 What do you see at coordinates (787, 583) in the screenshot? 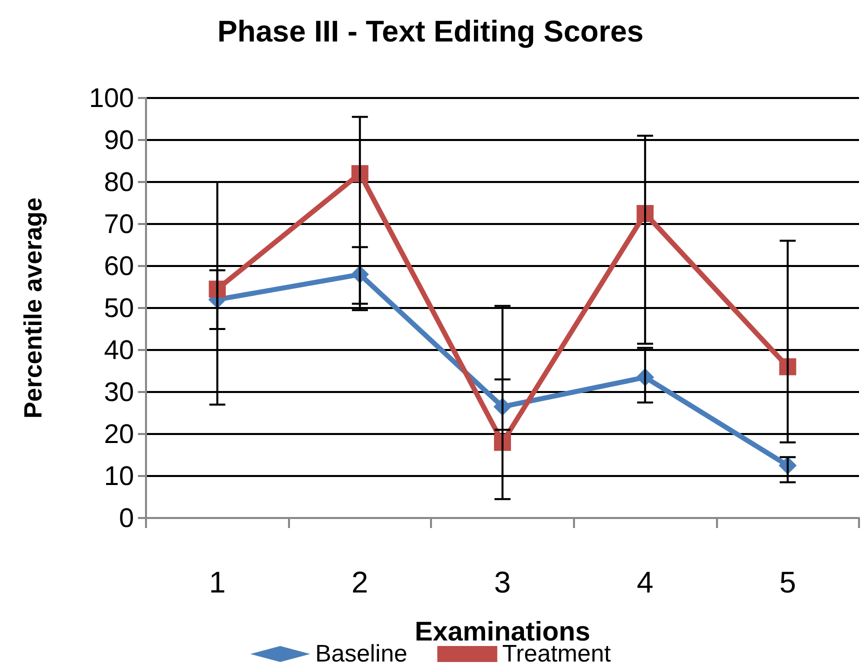
I see `x-tick-label: 5` at bounding box center [787, 583].